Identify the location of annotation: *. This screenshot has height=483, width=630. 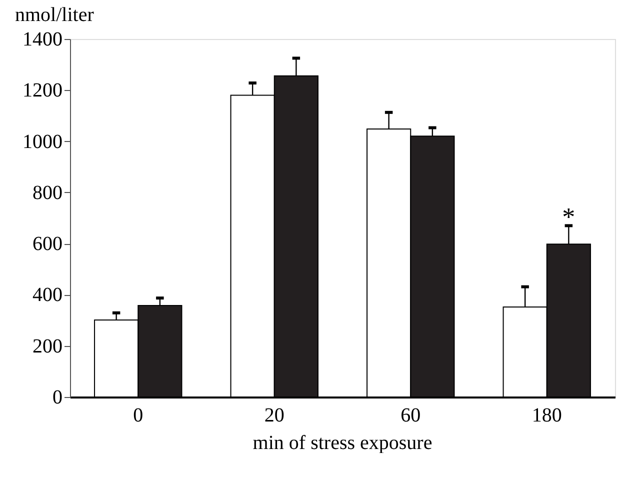
(569, 217).